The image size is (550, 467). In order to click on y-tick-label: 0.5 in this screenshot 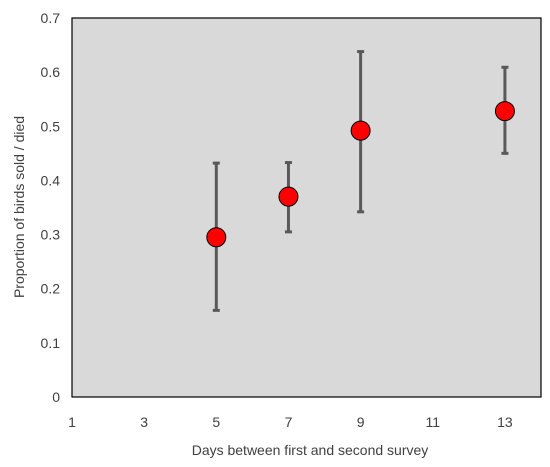, I will do `click(51, 126)`.